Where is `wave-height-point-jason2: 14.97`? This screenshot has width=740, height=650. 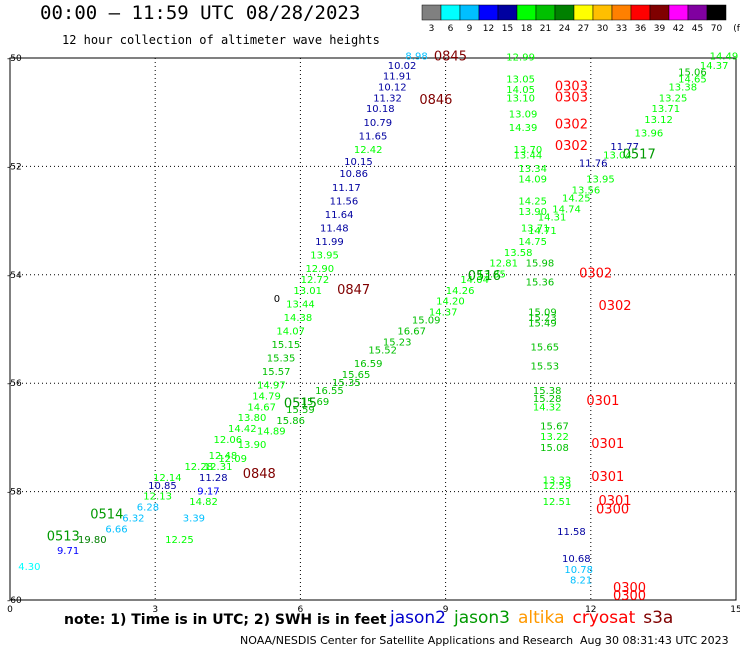 wave-height-point-jason2: 14.97 is located at coordinates (271, 386).